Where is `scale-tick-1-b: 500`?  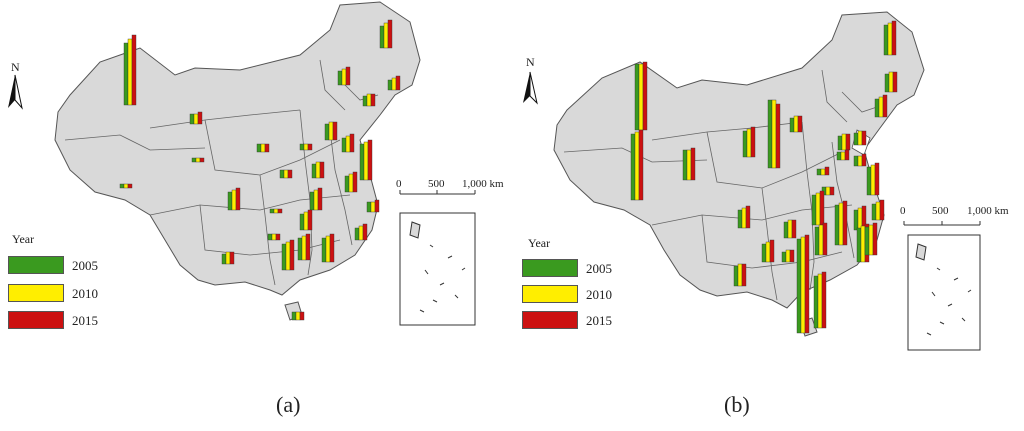
scale-tick-1-b: 500 is located at coordinates (940, 211).